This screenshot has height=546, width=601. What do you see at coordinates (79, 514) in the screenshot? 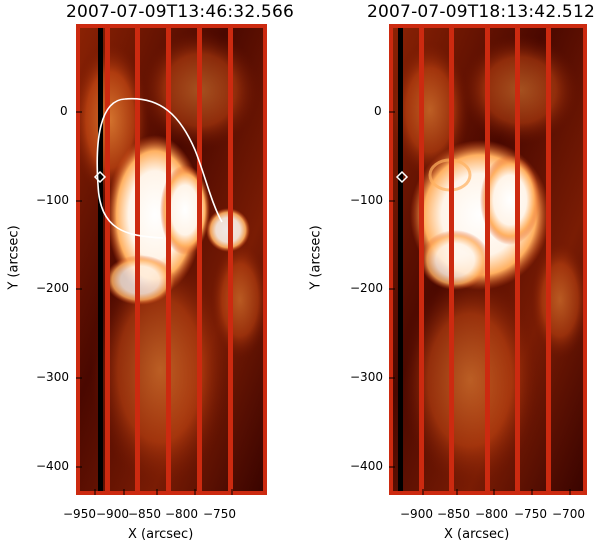
I see `left-x-tick-0: −950` at bounding box center [79, 514].